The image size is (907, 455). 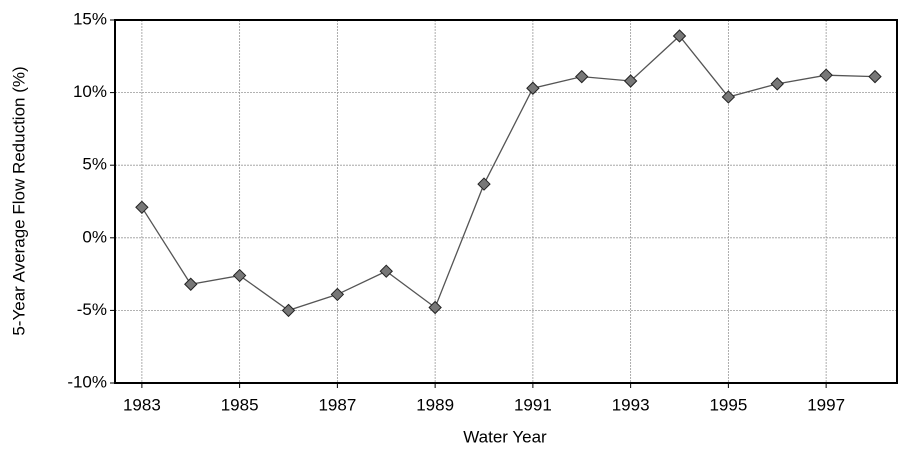 I want to click on y-tick-label: -5%, so click(x=92, y=309).